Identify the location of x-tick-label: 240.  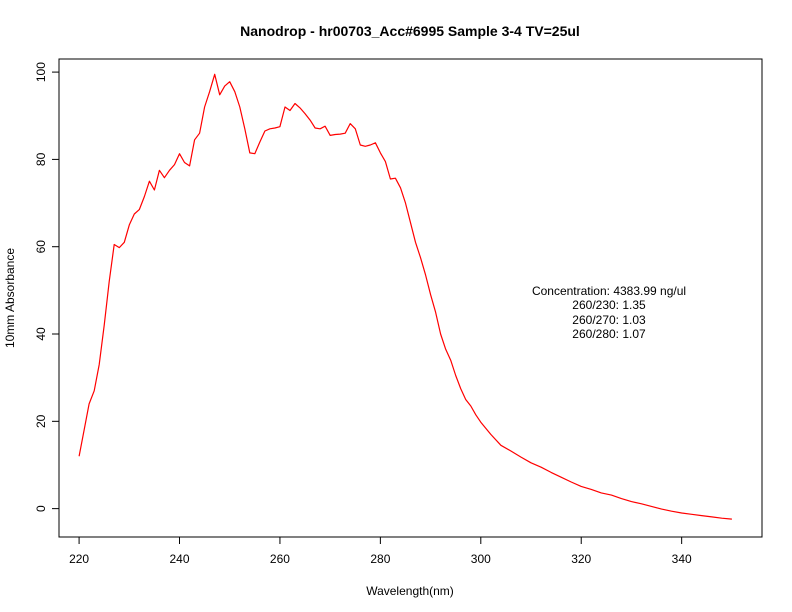
(179, 559).